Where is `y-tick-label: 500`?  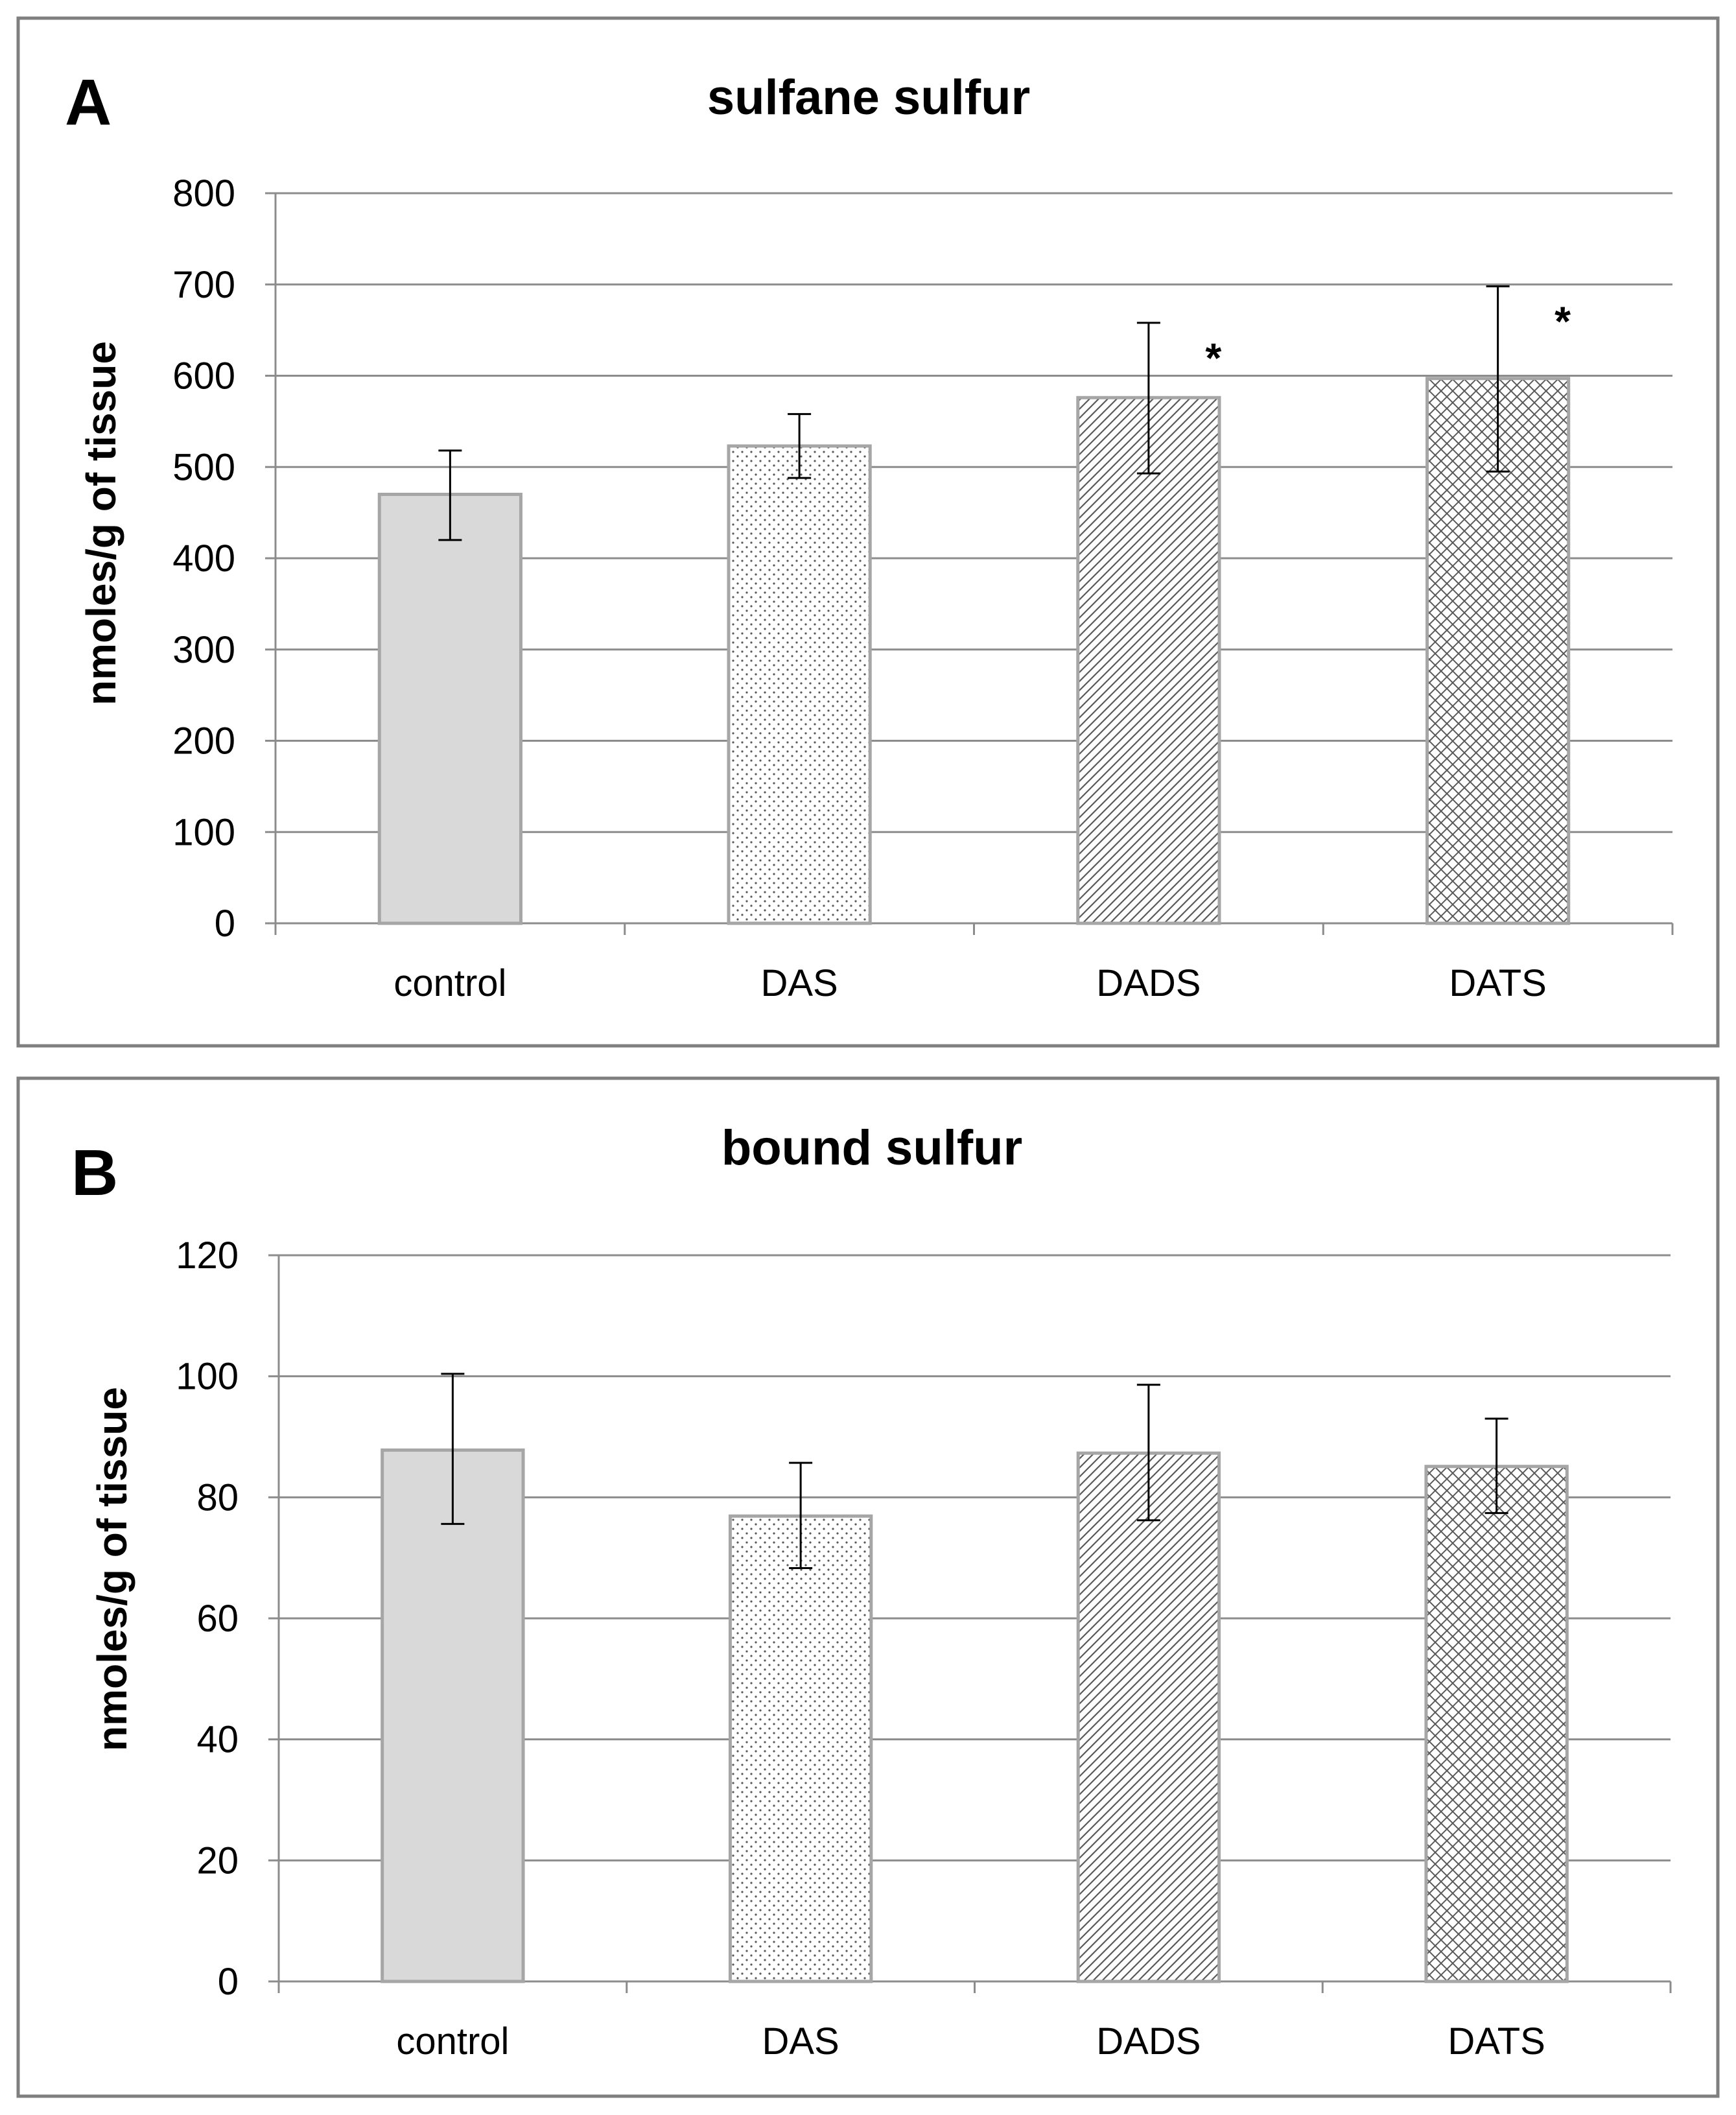 y-tick-label: 500 is located at coordinates (203, 467).